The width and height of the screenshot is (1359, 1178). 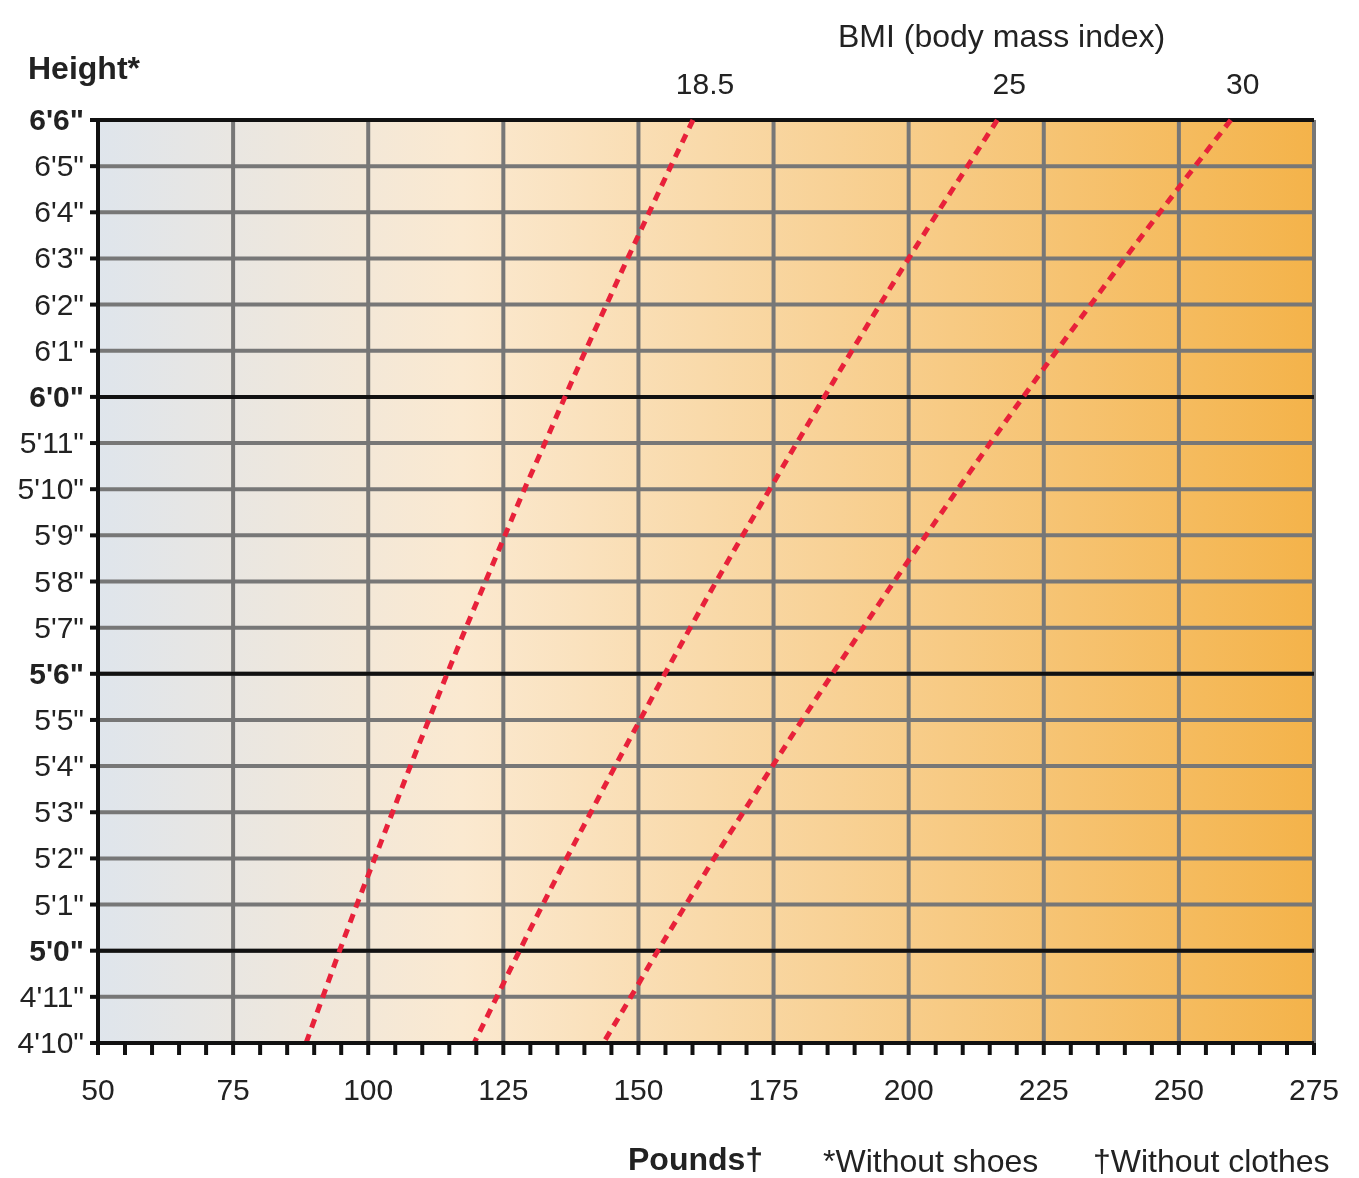 I want to click on y-tick-label: 6'3", so click(x=59, y=258).